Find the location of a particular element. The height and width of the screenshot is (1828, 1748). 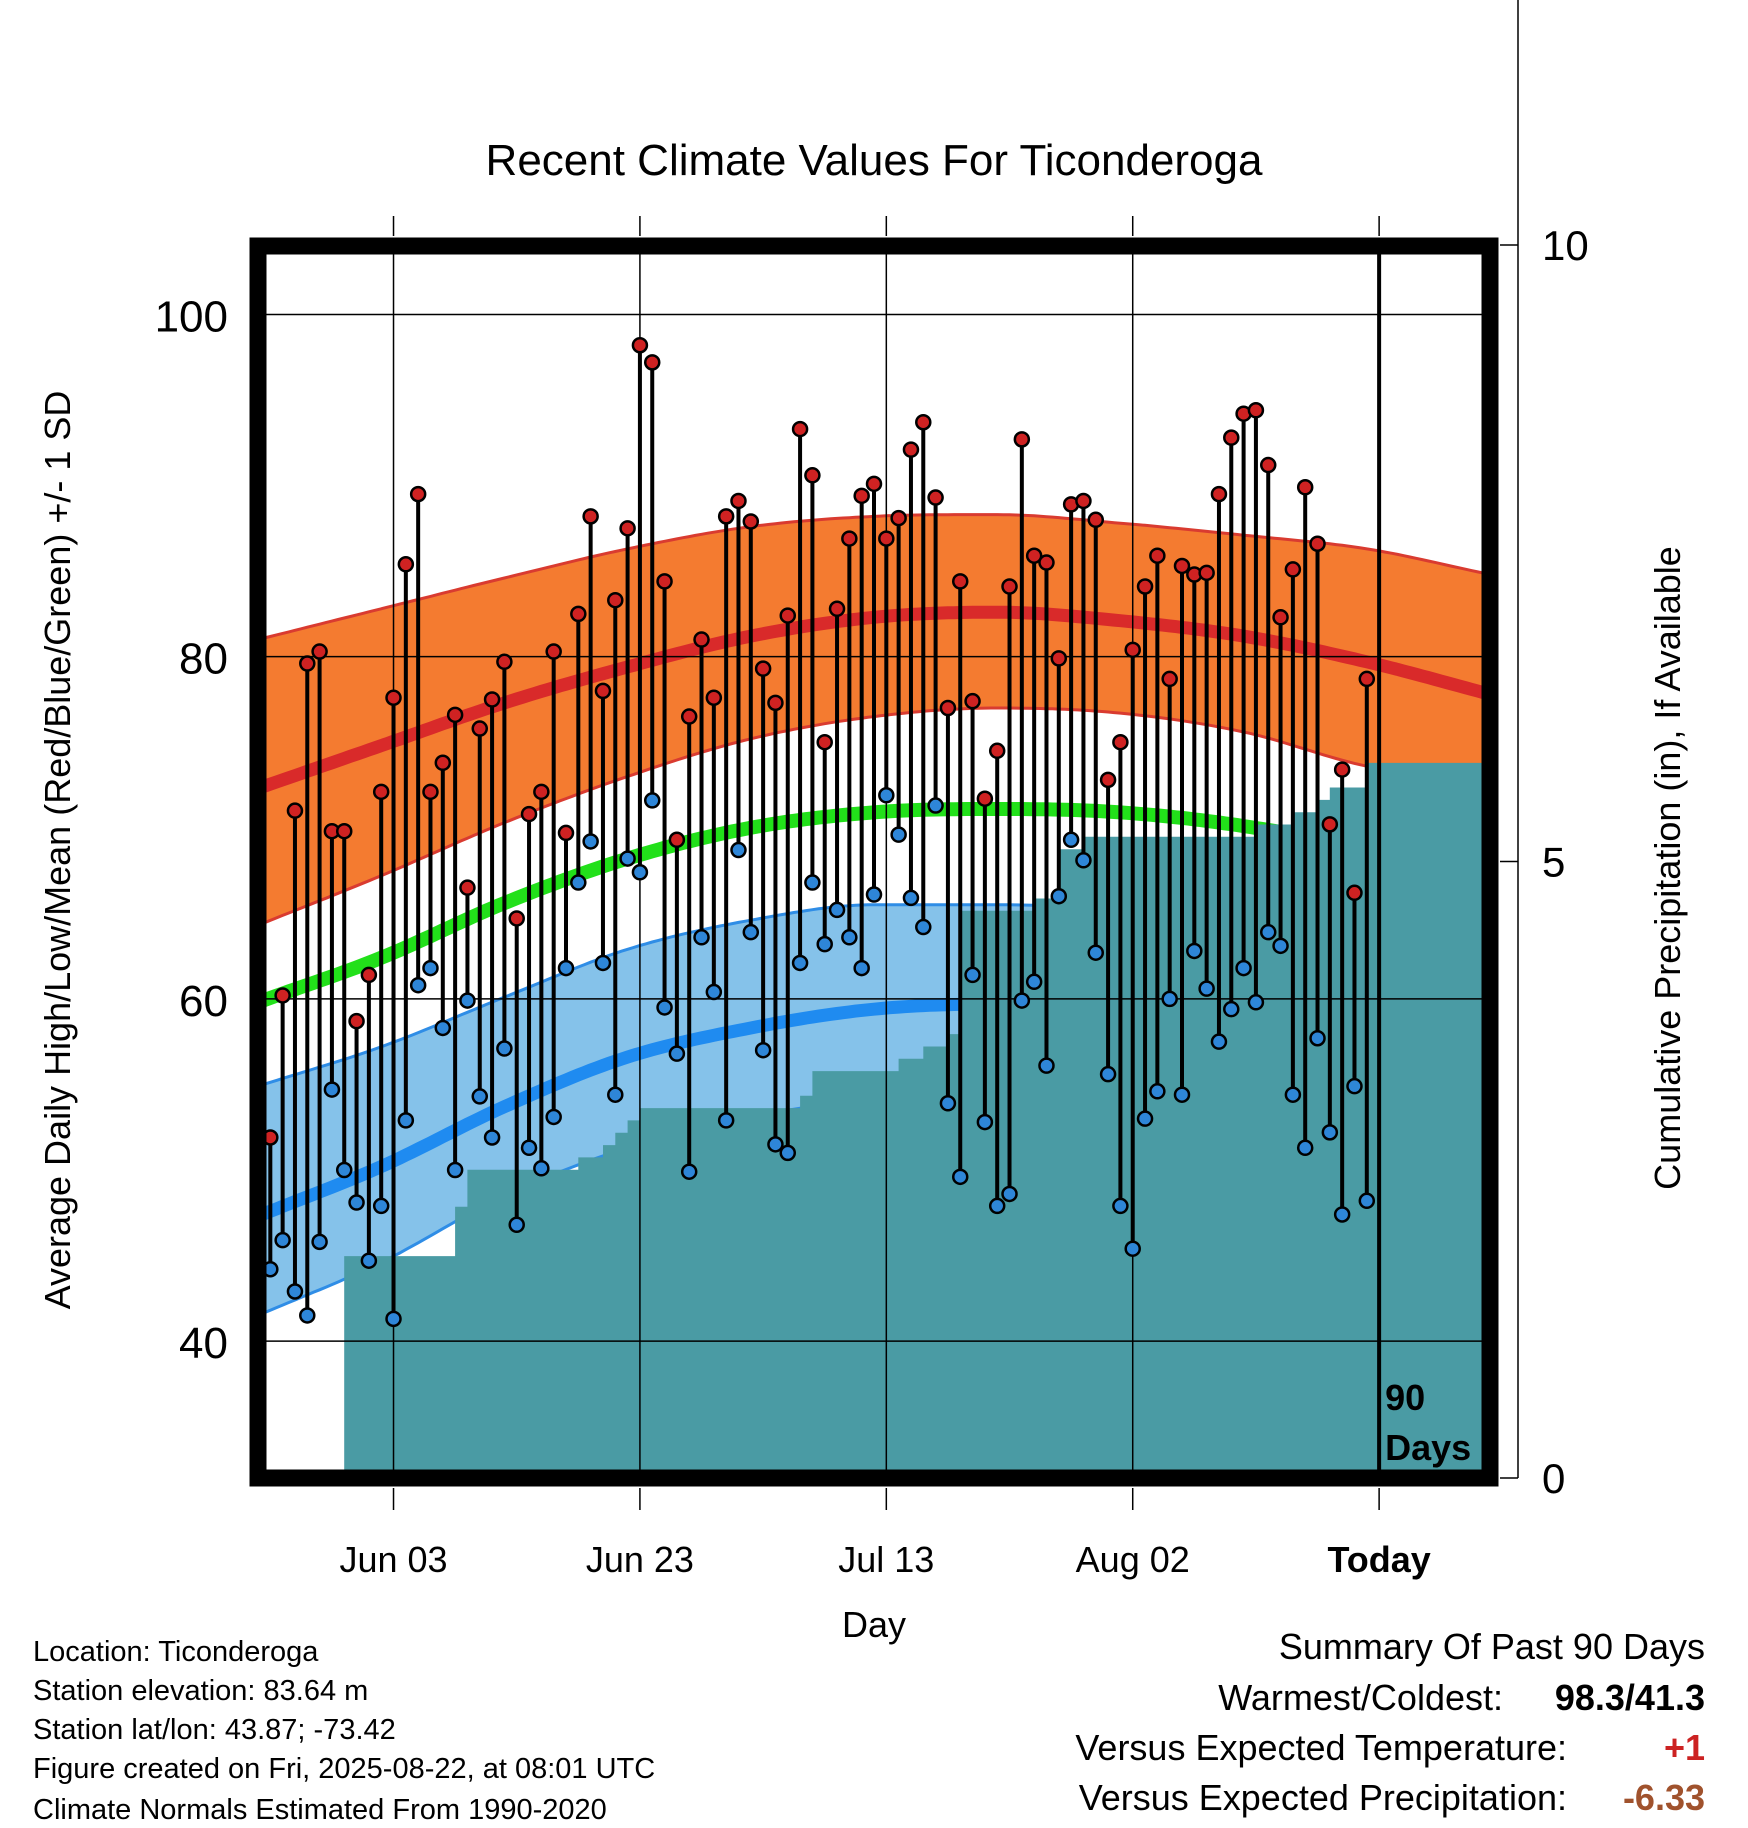

y-tick-label: 80 is located at coordinates (203, 659).